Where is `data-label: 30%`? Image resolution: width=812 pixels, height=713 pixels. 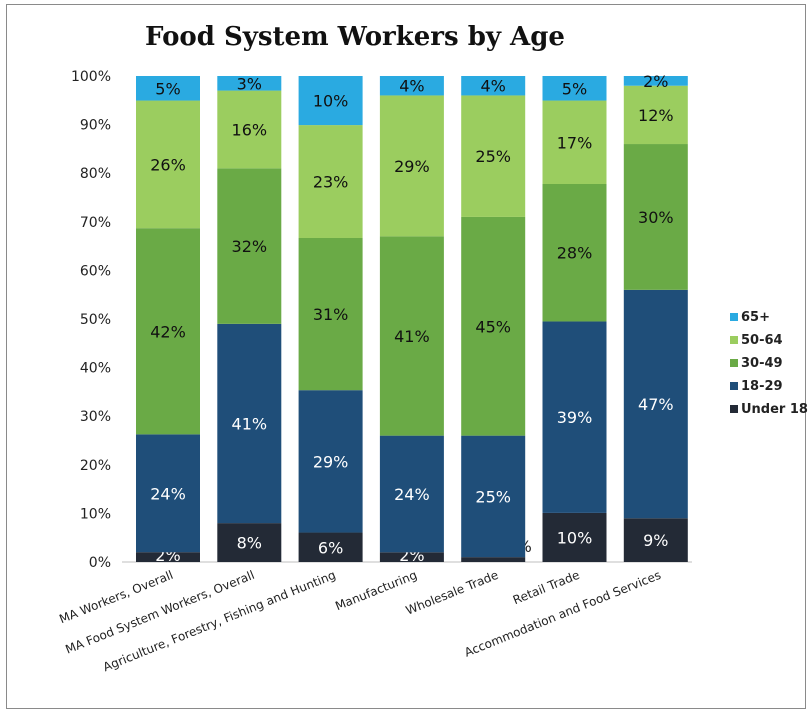 data-label: 30% is located at coordinates (656, 217).